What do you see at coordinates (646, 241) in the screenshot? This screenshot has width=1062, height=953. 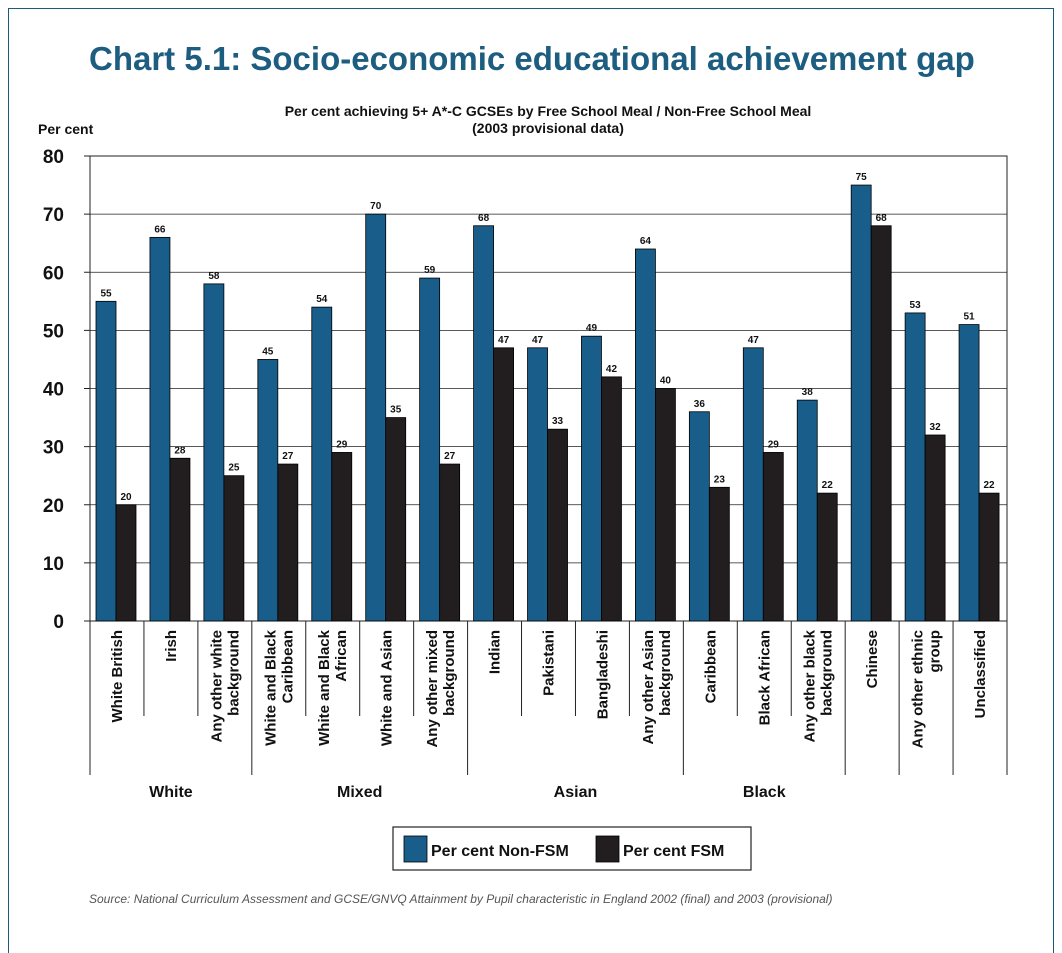 I see `value-label: 64` at bounding box center [646, 241].